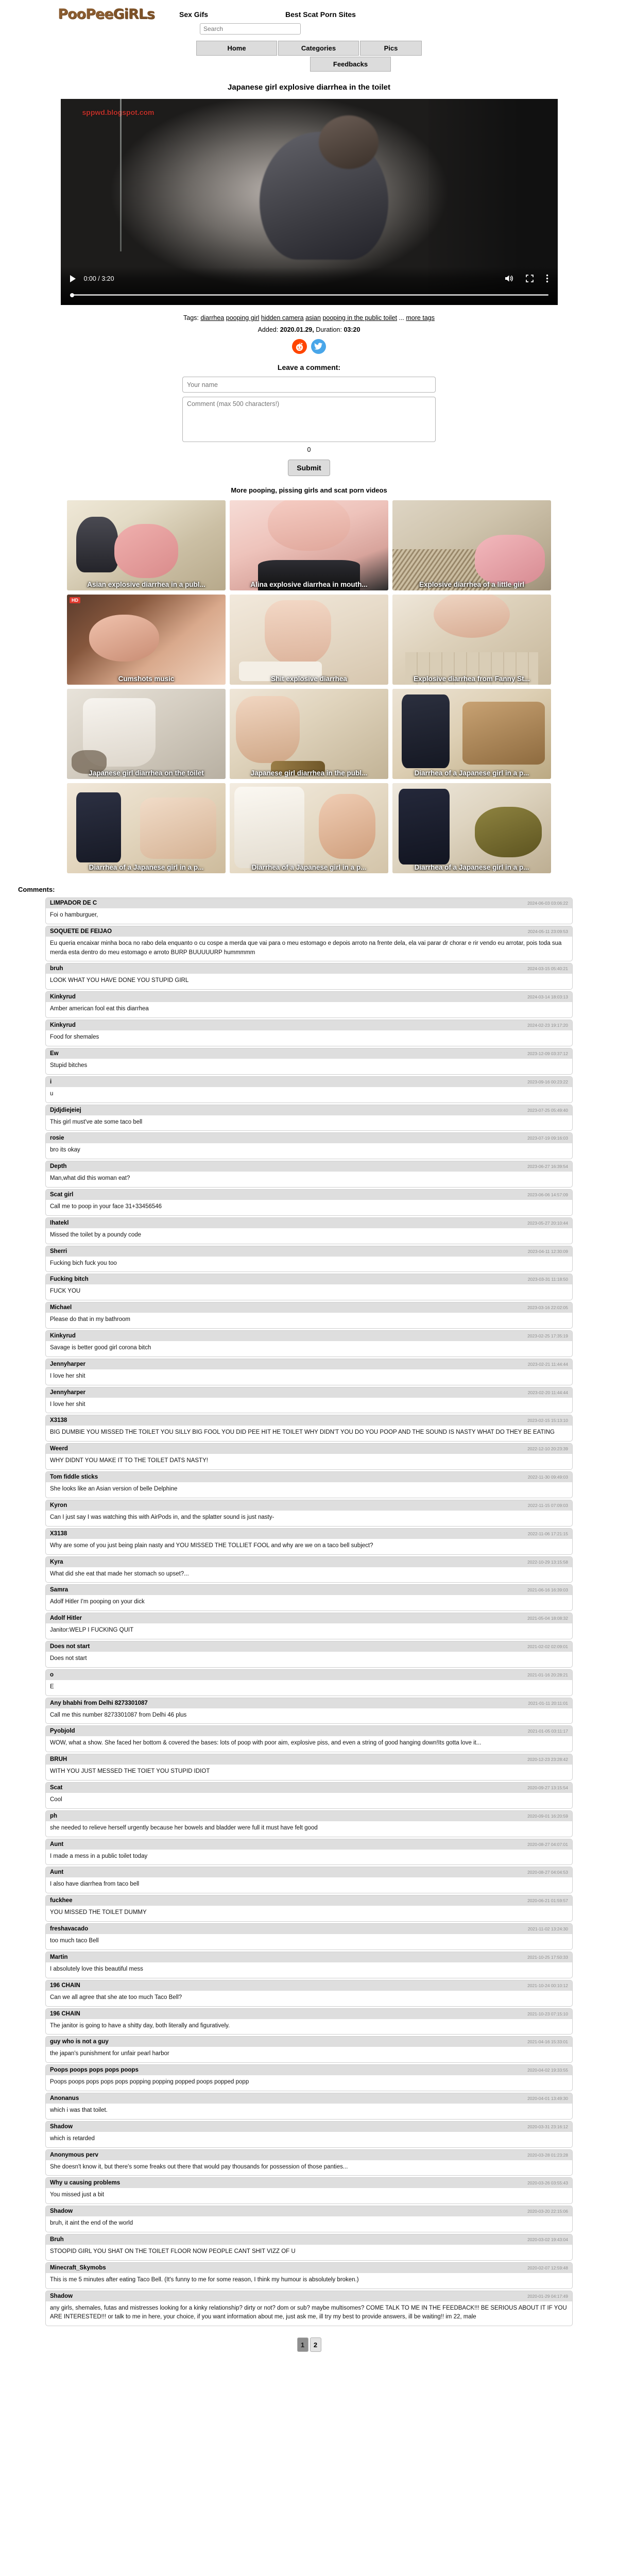 Image resolution: width=618 pixels, height=2576 pixels. Describe the element at coordinates (56, 1800) in the screenshot. I see `comment-body: Cool` at that location.